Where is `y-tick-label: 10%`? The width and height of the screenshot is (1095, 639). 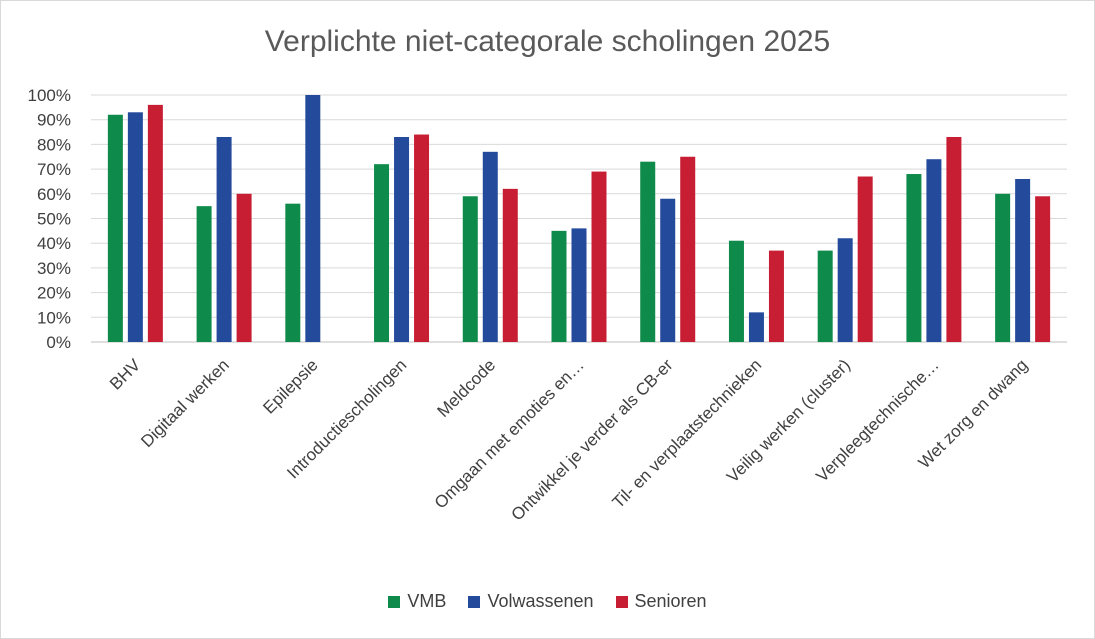
y-tick-label: 10% is located at coordinates (54, 317).